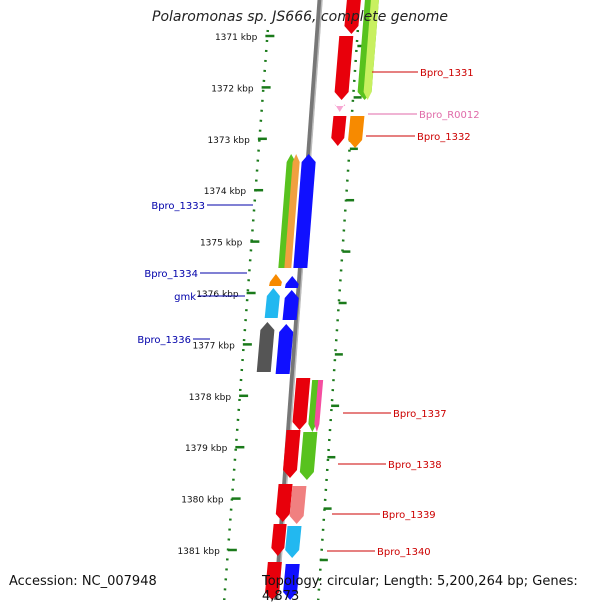 The height and width of the screenshot is (604, 600). What do you see at coordinates (83, 581) in the screenshot?
I see `accession-text: Accession: NC_007948` at bounding box center [83, 581].